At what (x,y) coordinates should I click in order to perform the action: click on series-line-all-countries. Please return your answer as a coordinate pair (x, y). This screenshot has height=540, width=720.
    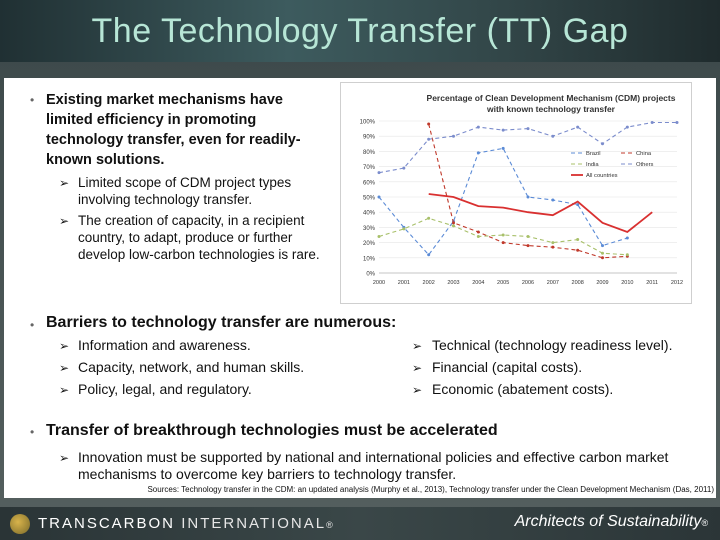
    Looking at the image, I should click on (540, 213).